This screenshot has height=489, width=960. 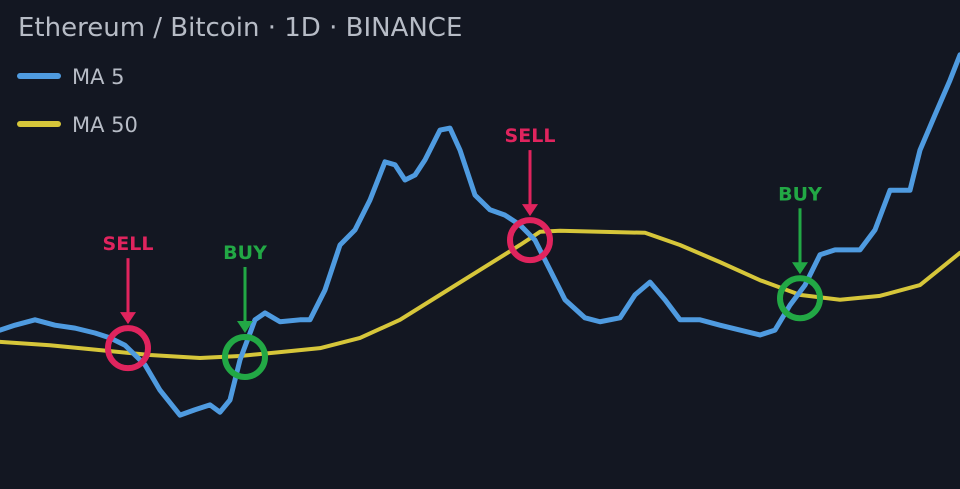 What do you see at coordinates (98, 77) in the screenshot?
I see `legend-label: MA 5` at bounding box center [98, 77].